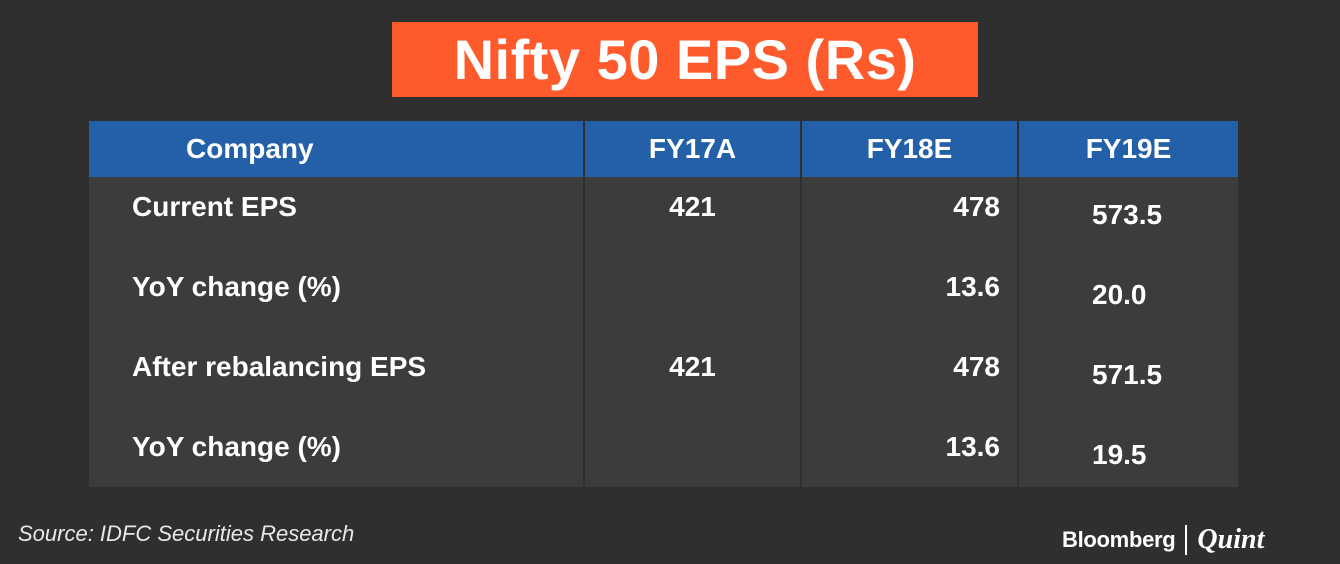  What do you see at coordinates (214, 206) in the screenshot?
I see `row-label-current-eps: Current EPS` at bounding box center [214, 206].